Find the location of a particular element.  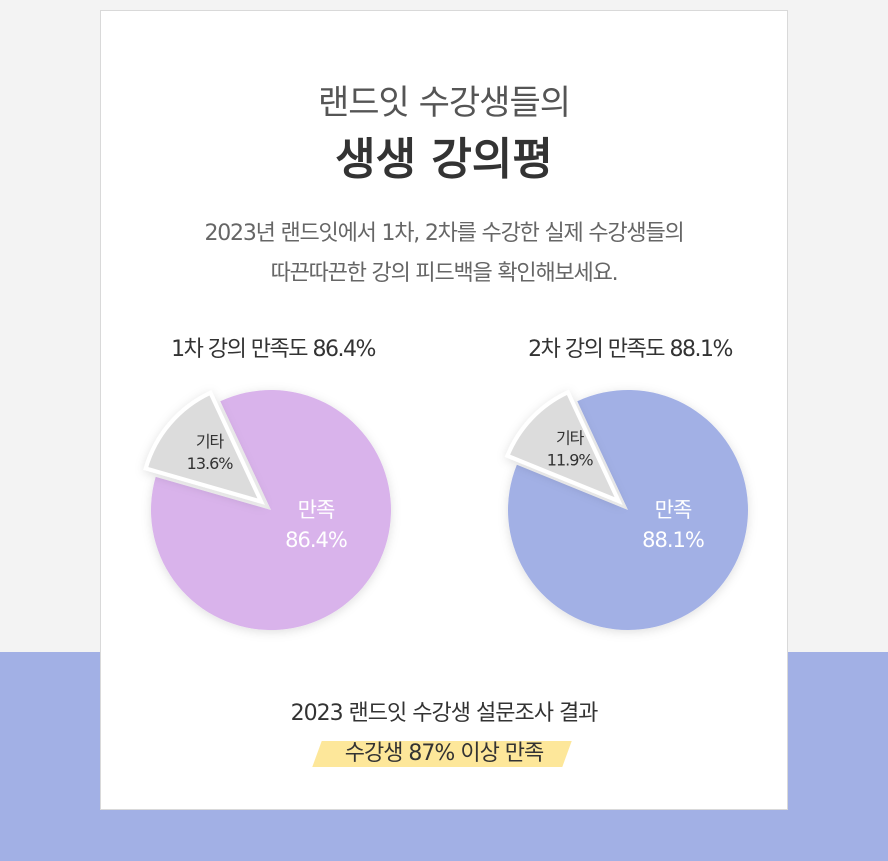

summary-line1: 2023 랜드잇 수강생 설문조사 결과 is located at coordinates (444, 713).